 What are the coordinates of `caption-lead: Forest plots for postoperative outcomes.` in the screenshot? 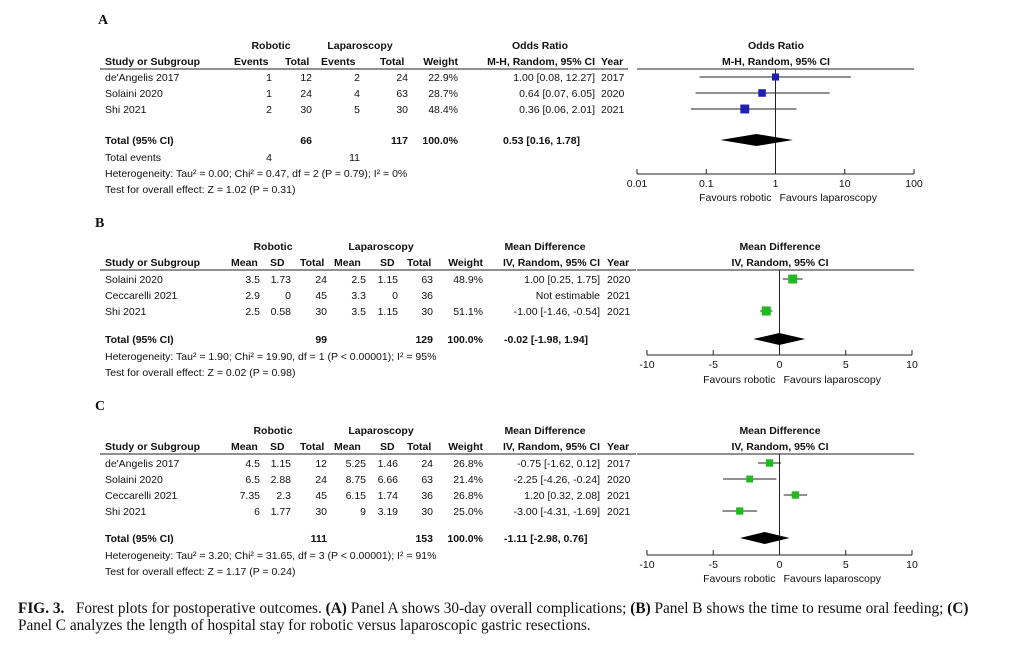 It's located at (198, 608).